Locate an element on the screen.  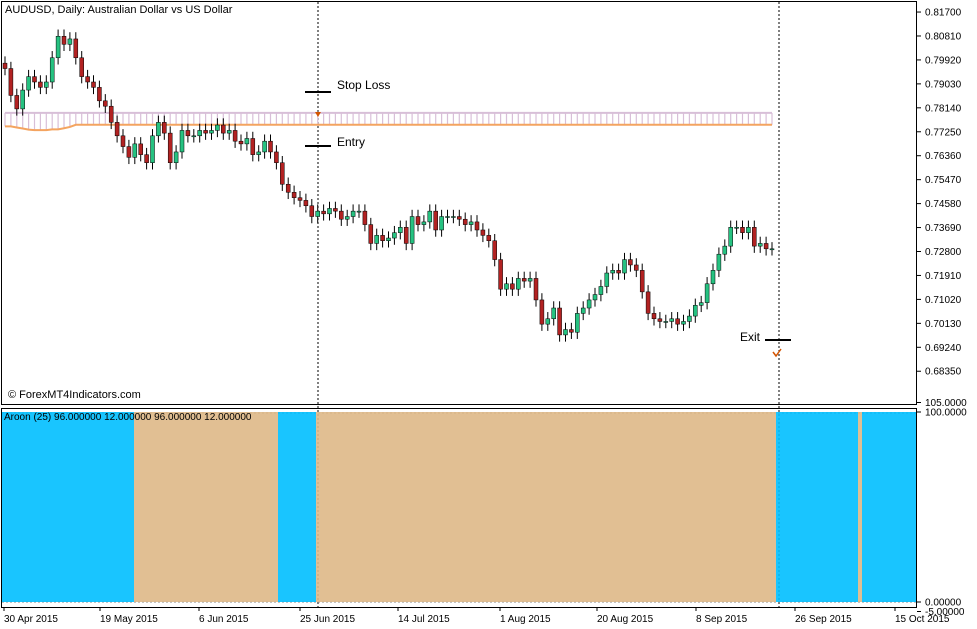
price-tick-label: 0.77250 is located at coordinates (943, 132).